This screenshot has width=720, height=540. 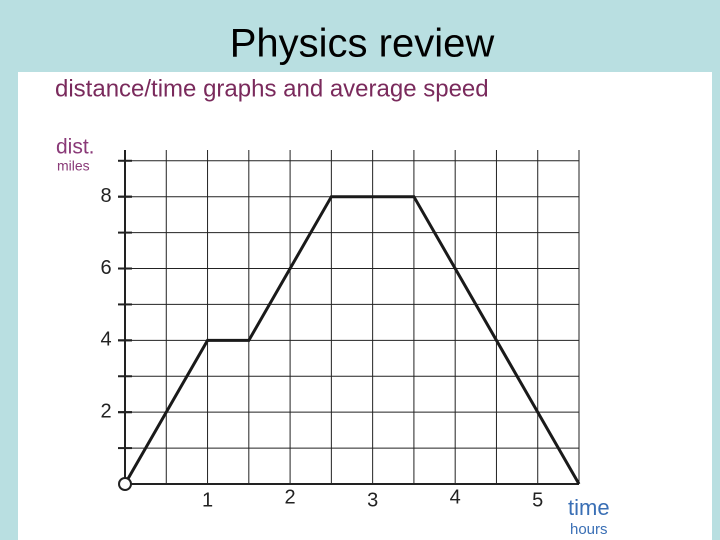 What do you see at coordinates (455, 497) in the screenshot?
I see `x-tick-label: 4` at bounding box center [455, 497].